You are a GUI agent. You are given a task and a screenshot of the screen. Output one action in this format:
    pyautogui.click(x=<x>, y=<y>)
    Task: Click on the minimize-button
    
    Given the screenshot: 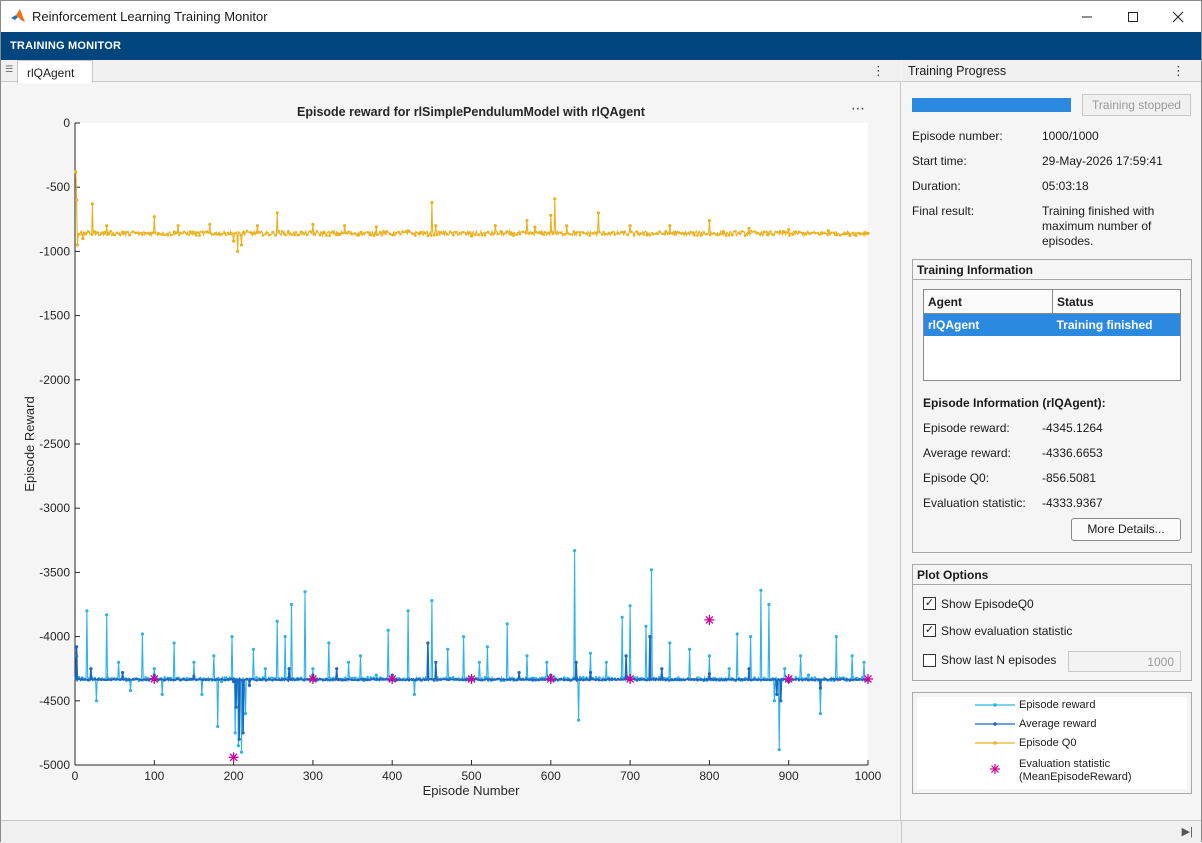 What is the action you would take?
    pyautogui.click(x=1087, y=16)
    